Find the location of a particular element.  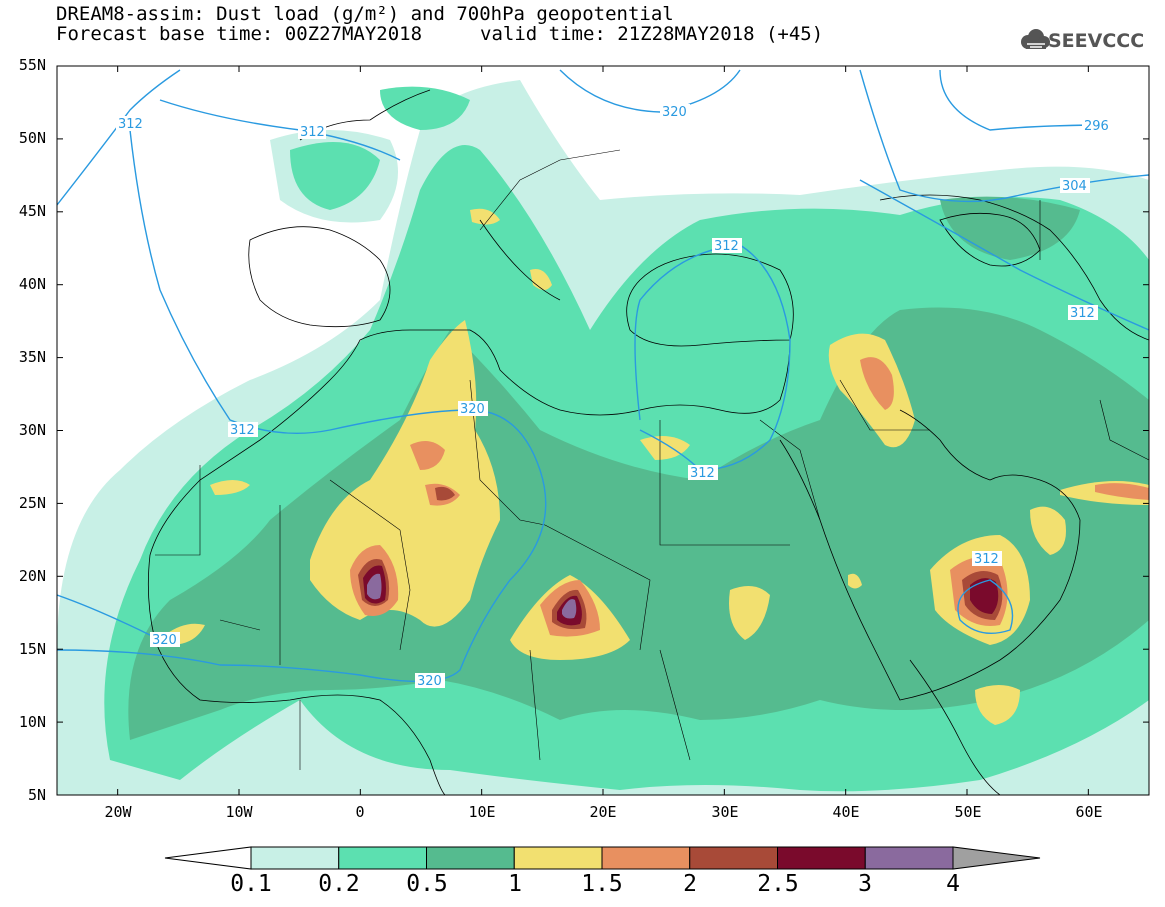

logo-text: SEEVCCC is located at coordinates (1096, 41).